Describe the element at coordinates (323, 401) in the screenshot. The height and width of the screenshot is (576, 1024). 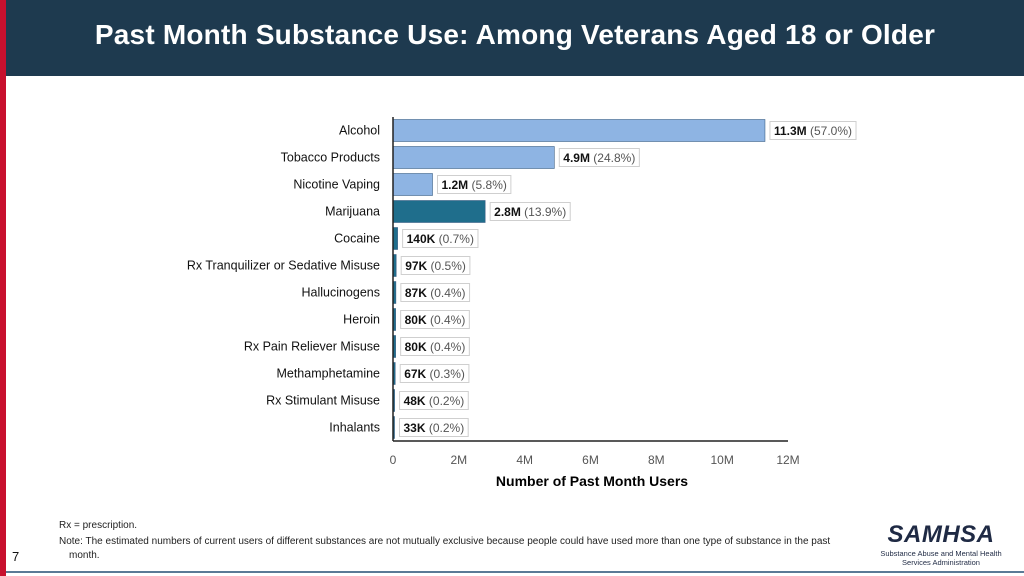
I see `category-label: Rx Stimulant Misuse` at that location.